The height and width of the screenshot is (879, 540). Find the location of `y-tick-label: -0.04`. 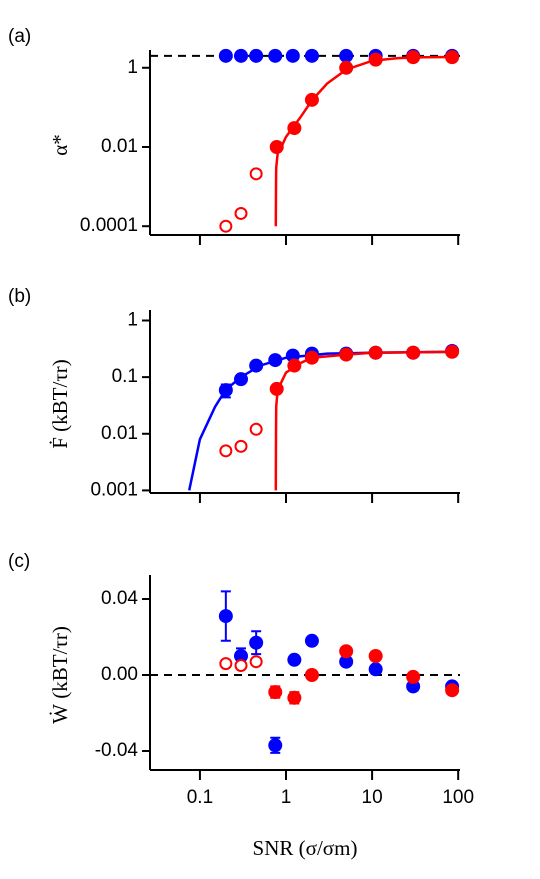

y-tick-label: -0.04 is located at coordinates (117, 750).